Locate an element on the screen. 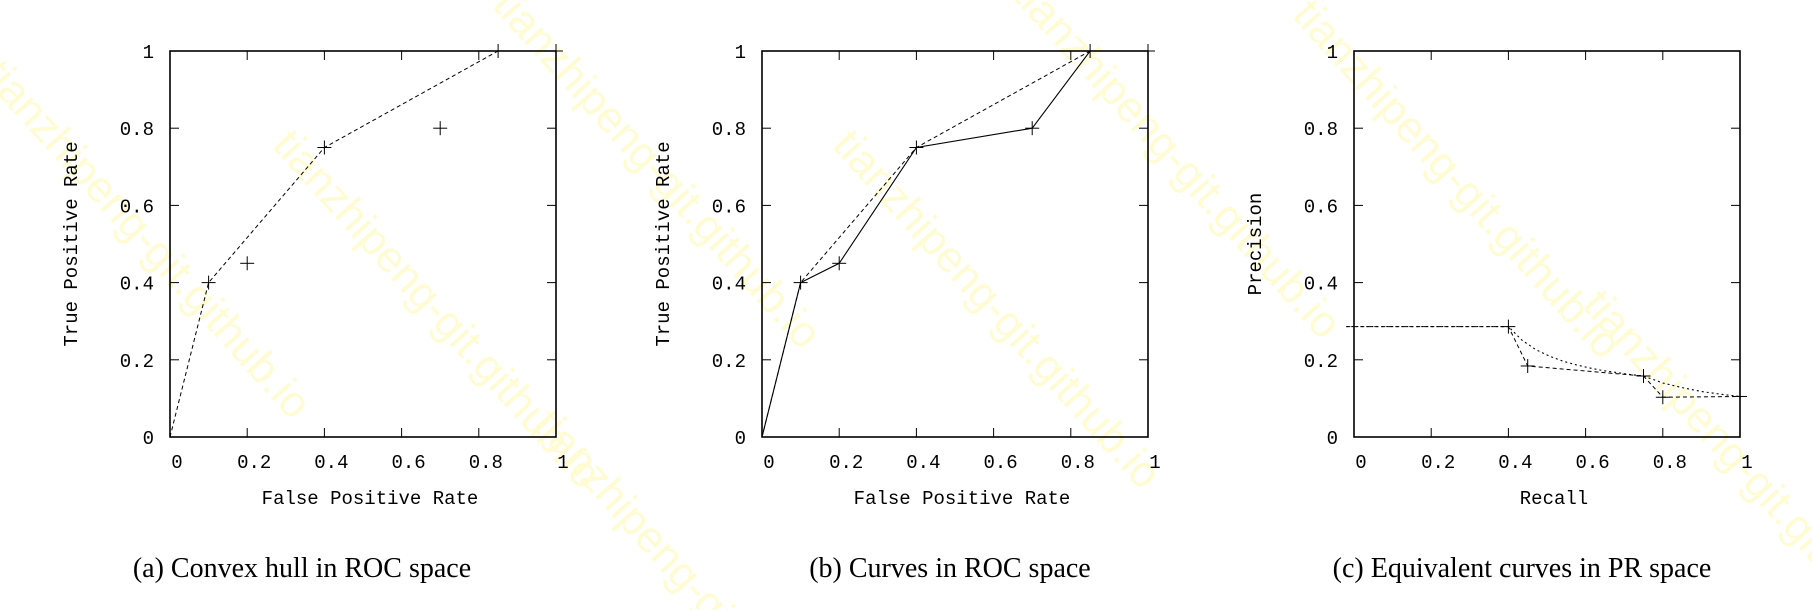 This screenshot has height=610, width=1812. caption-c: (c) Equivalent curves in PR space is located at coordinates (1522, 568).